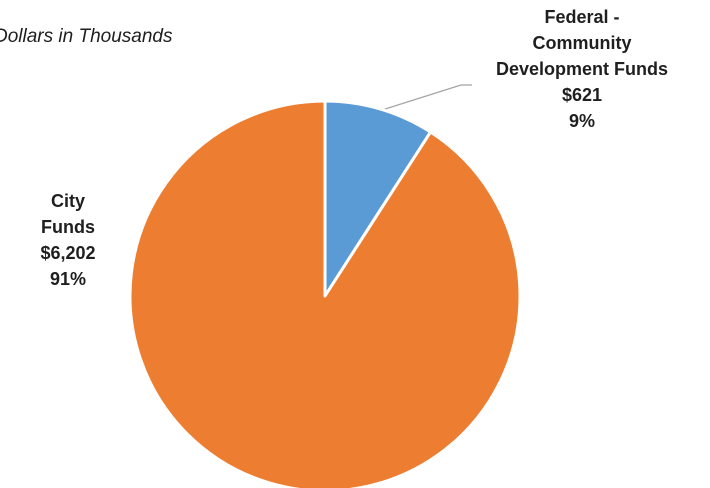  I want to click on slice-label-federal-line-3: Development Funds, so click(582, 69).